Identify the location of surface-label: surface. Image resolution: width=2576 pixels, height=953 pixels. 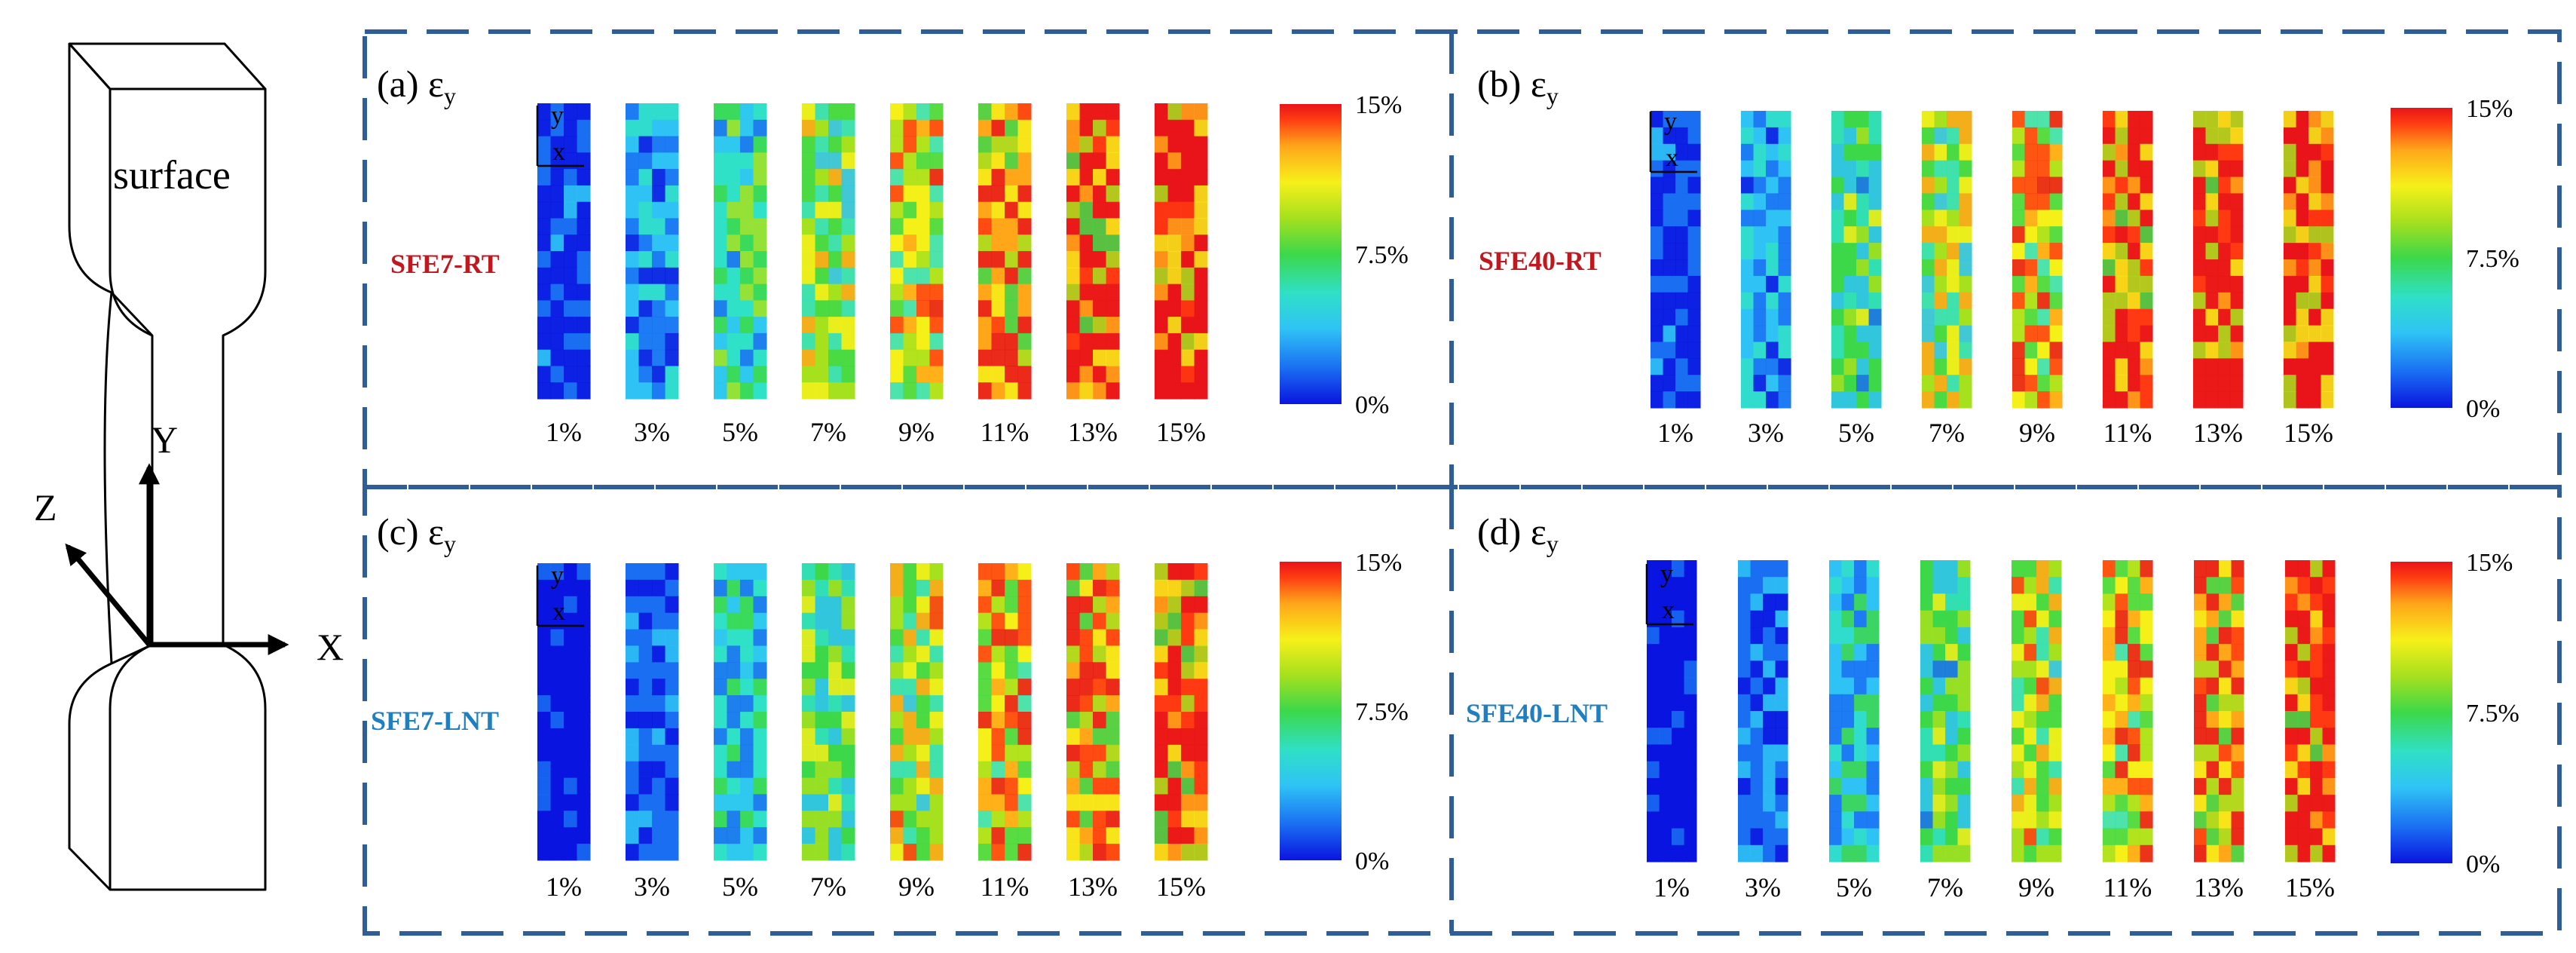
(172, 175).